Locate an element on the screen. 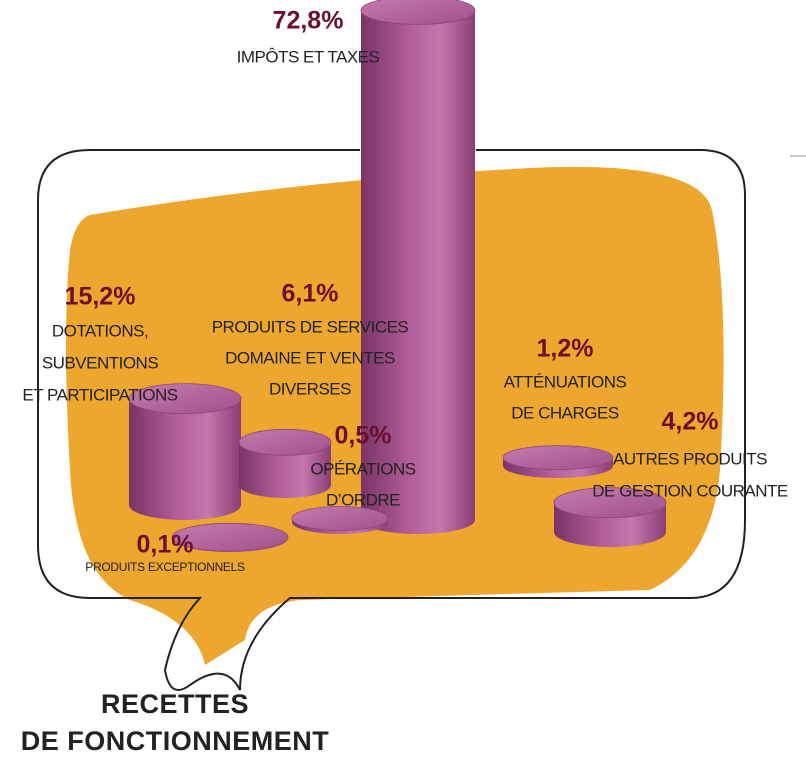 Image resolution: width=806 pixels, height=762 pixels. value-label: 4,2% is located at coordinates (690, 422).